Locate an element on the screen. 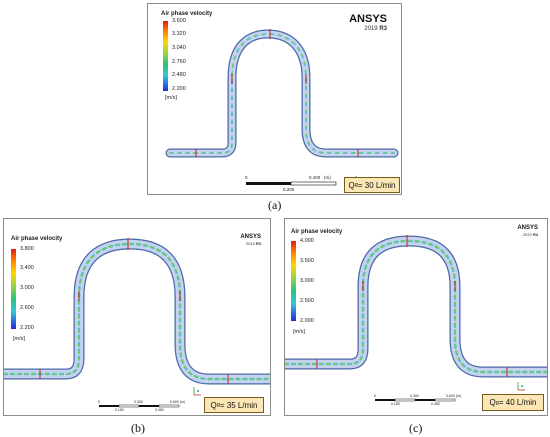 This screenshot has height=437, width=550. legend-tick: 3.500 is located at coordinates (307, 261).